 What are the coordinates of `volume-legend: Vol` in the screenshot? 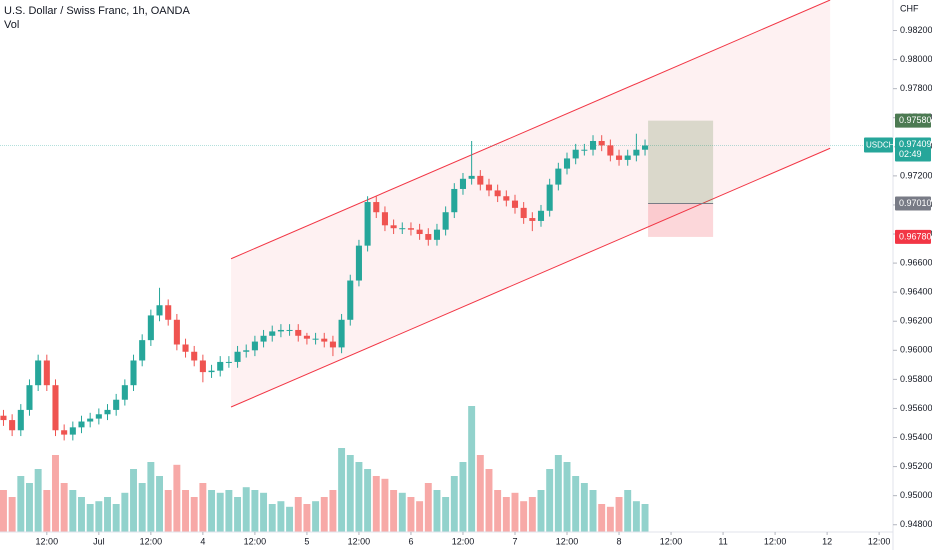 It's located at (11, 25).